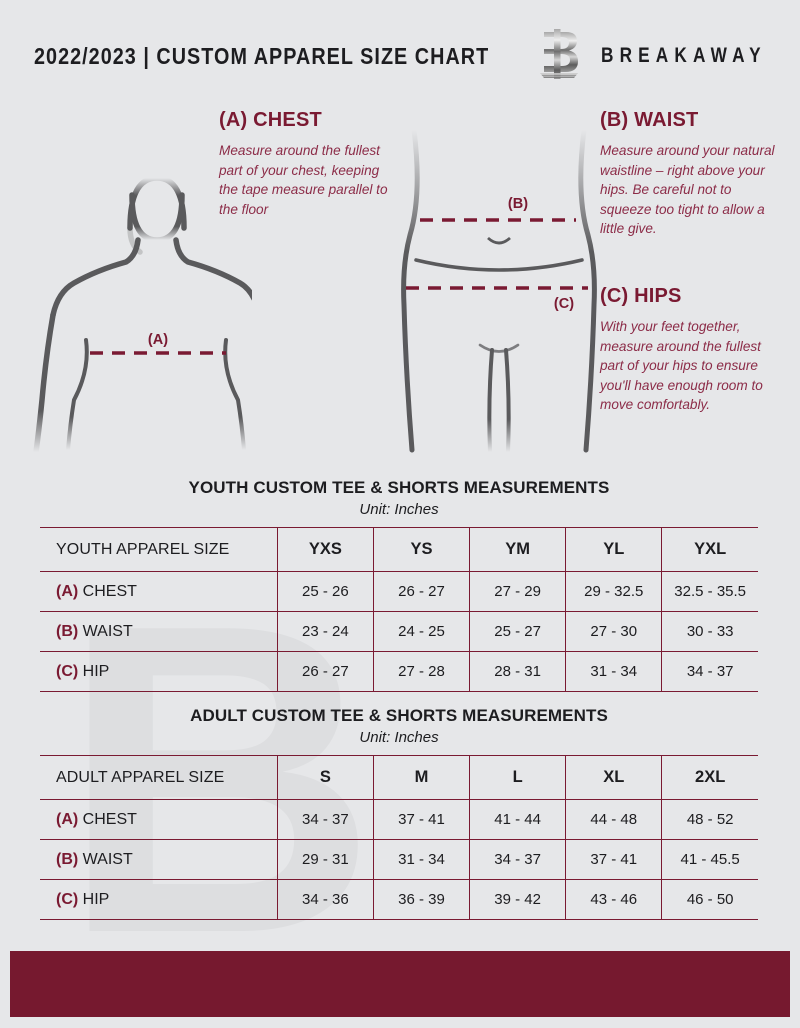 The image size is (800, 1028). I want to click on adult-row-2-label: (C) HIP, so click(159, 899).